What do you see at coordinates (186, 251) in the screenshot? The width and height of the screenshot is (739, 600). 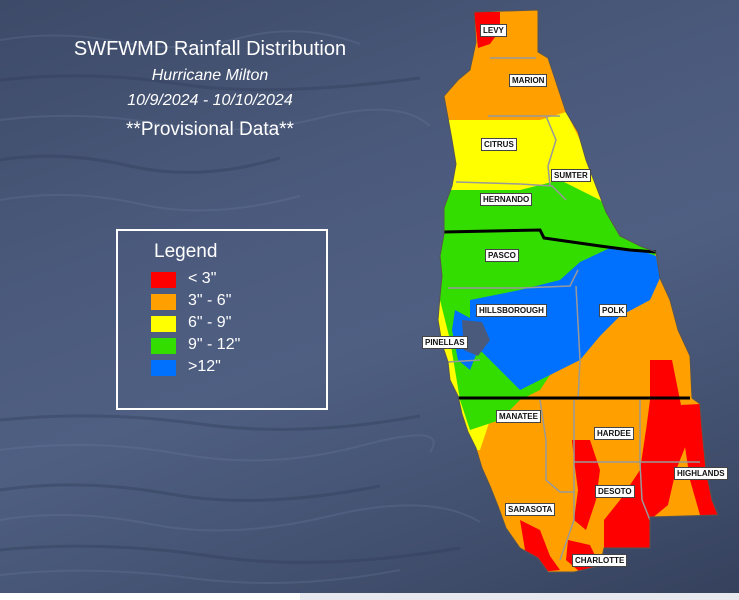 I see `legend-title: Legend` at bounding box center [186, 251].